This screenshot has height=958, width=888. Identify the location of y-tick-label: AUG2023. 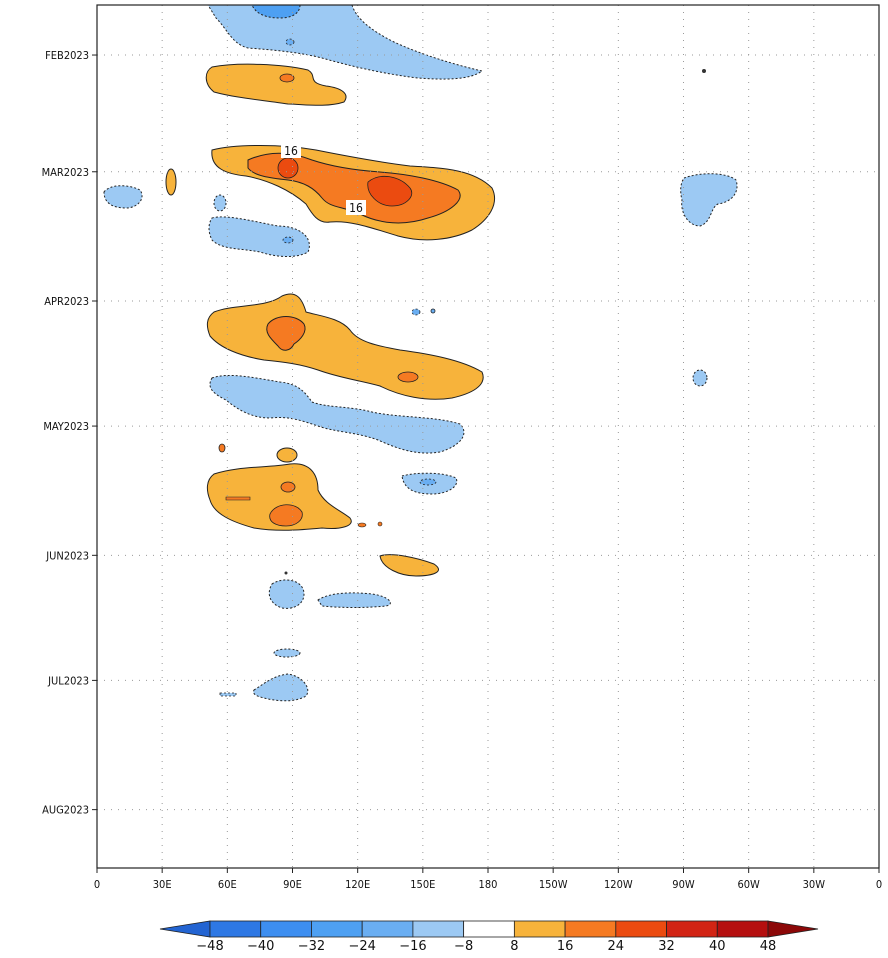
(65, 810).